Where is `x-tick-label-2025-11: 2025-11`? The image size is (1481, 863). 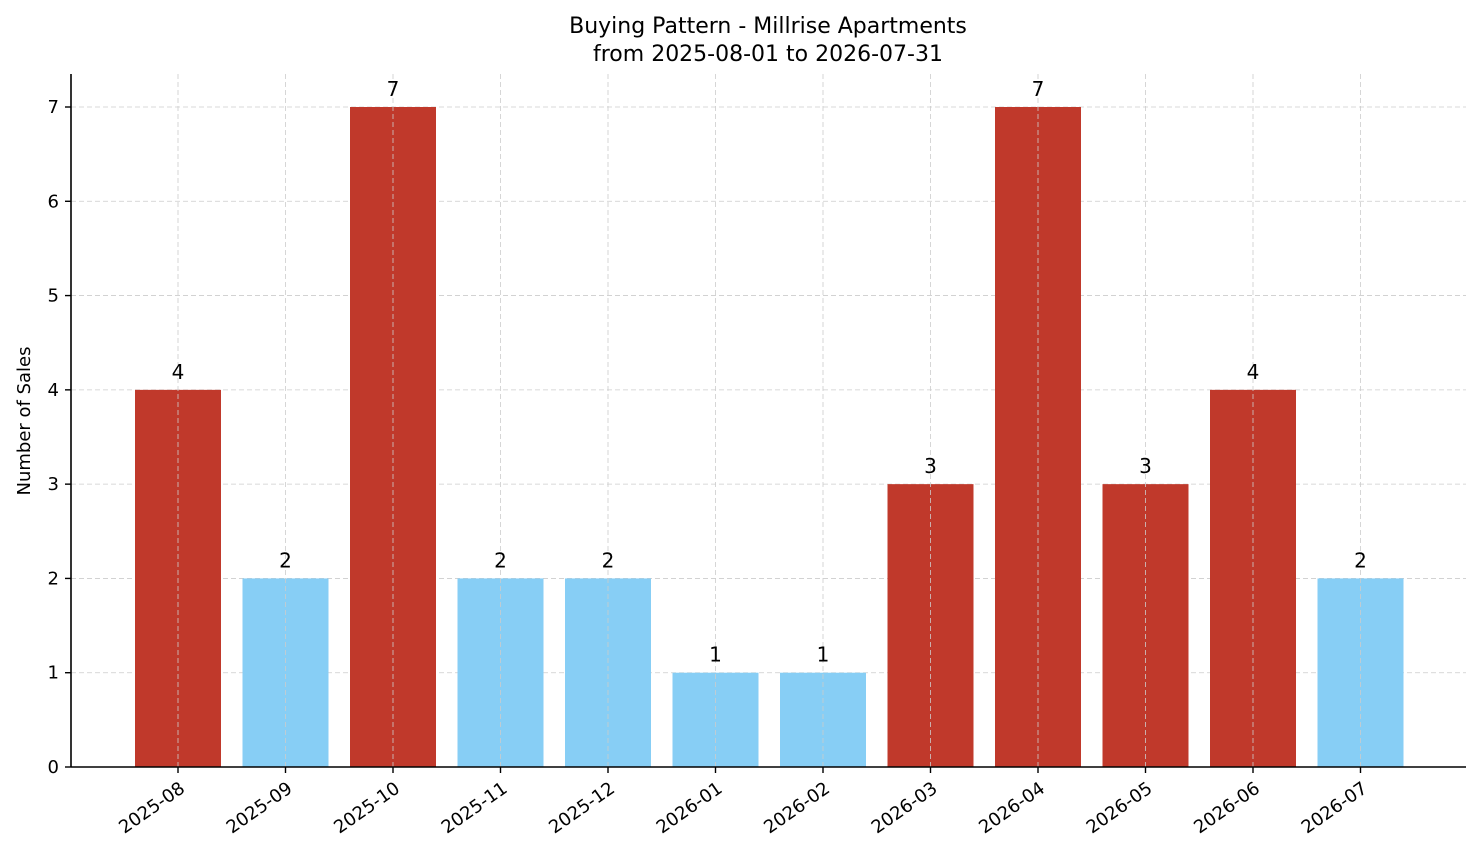 x-tick-label-2025-11: 2025-11 is located at coordinates (475, 808).